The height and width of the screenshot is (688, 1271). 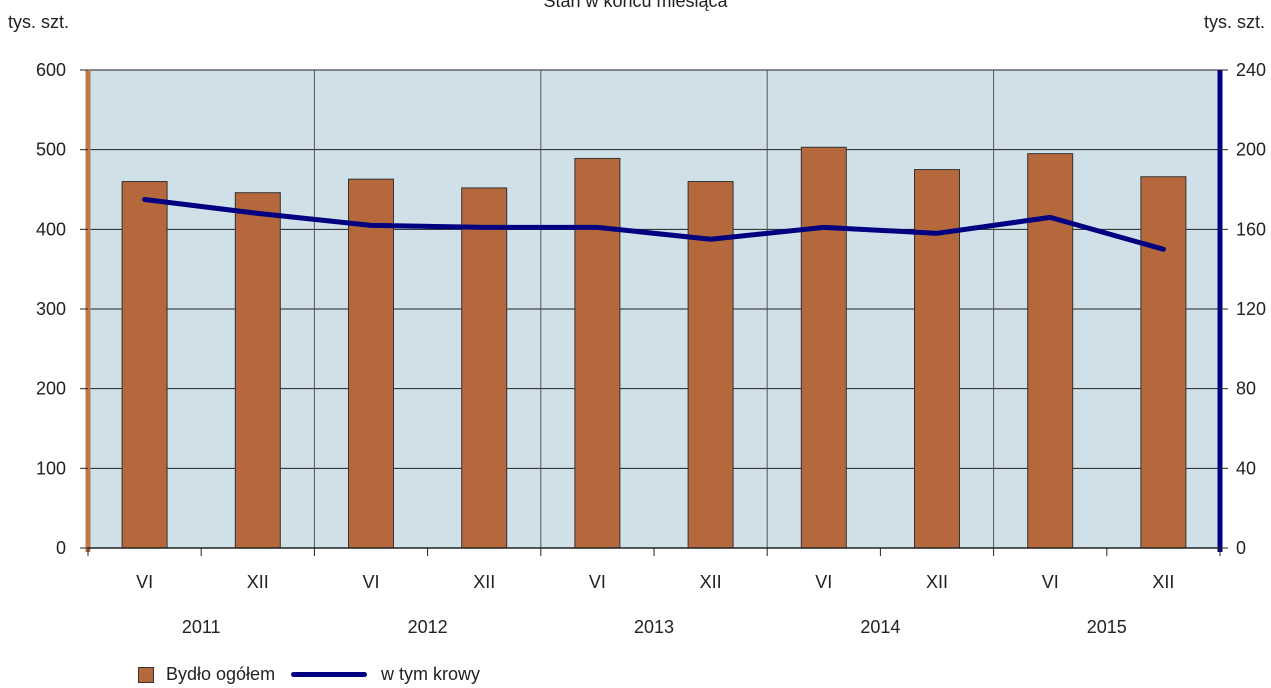 What do you see at coordinates (51, 70) in the screenshot?
I see `left-tick-label: 600` at bounding box center [51, 70].